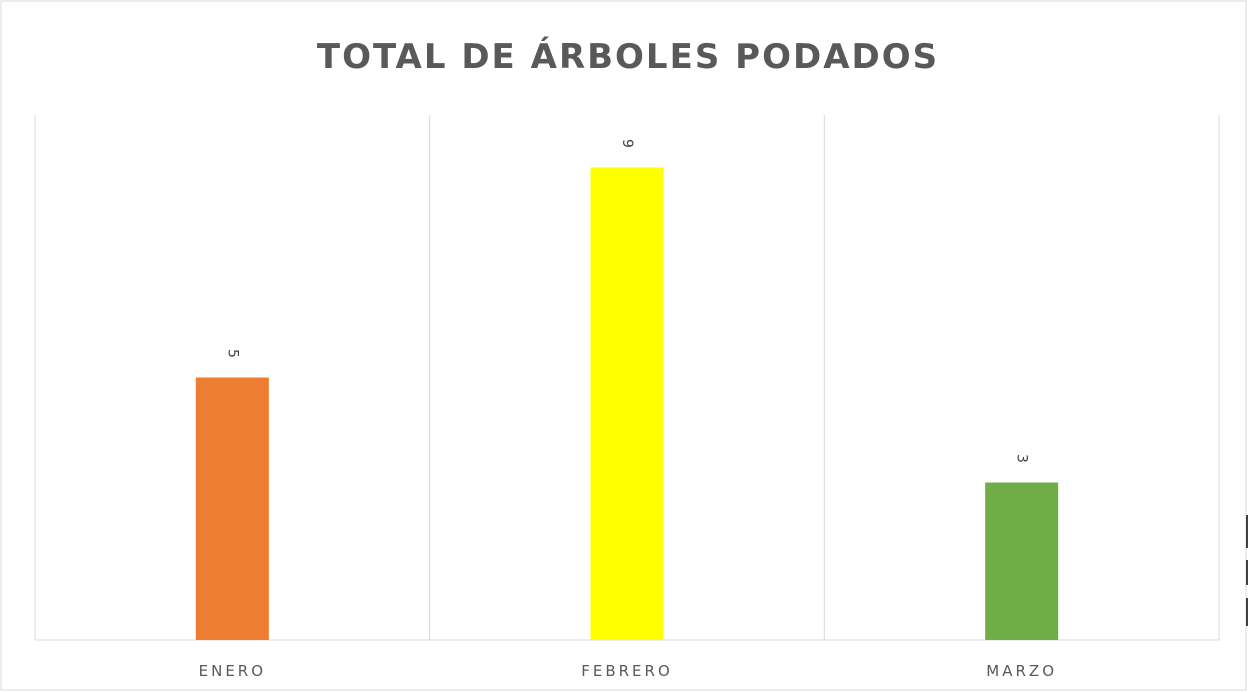  What do you see at coordinates (628, 56) in the screenshot?
I see `chart-title: TOTAL DE ÁRBOLES PODADOS` at bounding box center [628, 56].